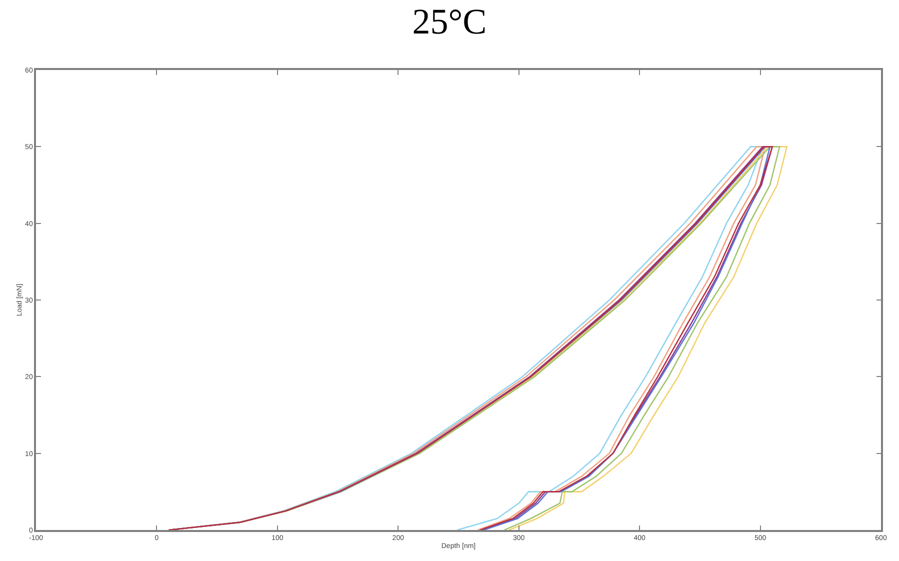  I want to click on chart-title: 25°C, so click(449, 22).